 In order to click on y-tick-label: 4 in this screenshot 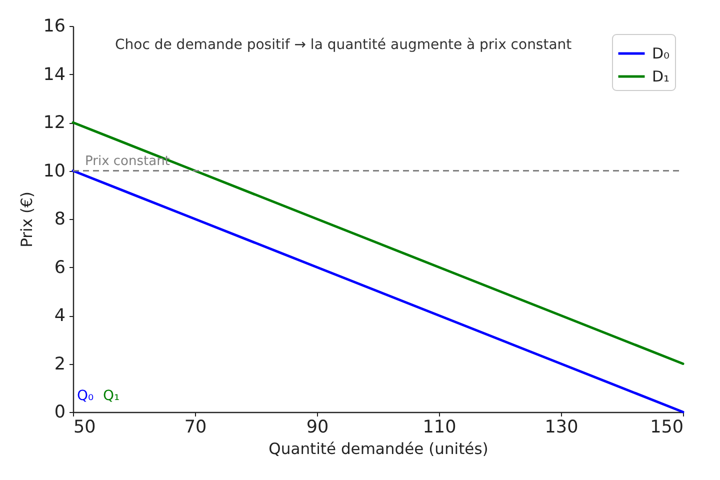, I will do `click(60, 316)`.